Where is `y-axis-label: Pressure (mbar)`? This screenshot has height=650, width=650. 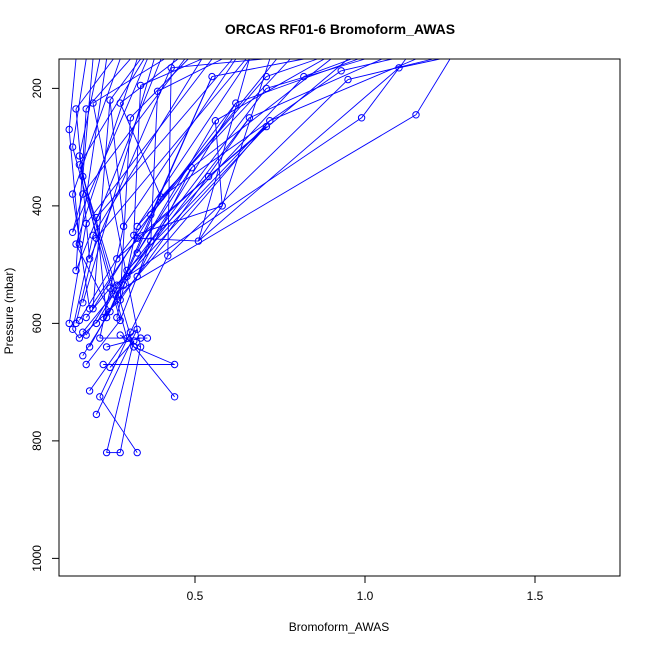
y-axis-label: Pressure (mbar) is located at coordinates (9, 311).